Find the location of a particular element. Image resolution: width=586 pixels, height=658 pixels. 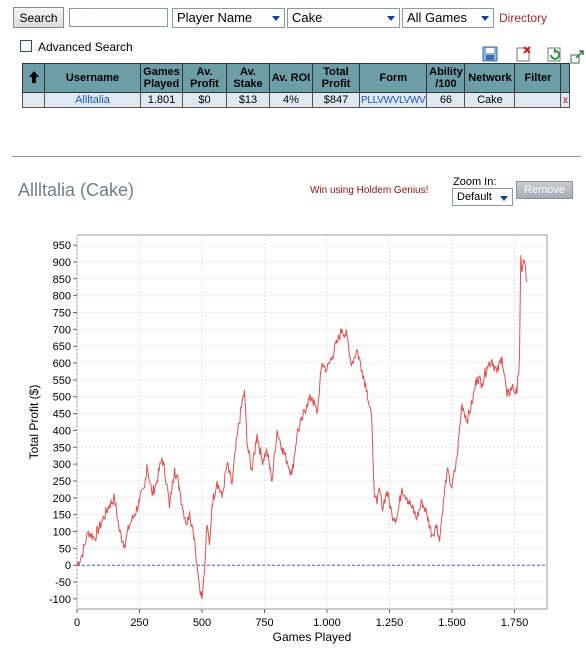

remove-button: Remove is located at coordinates (544, 190).